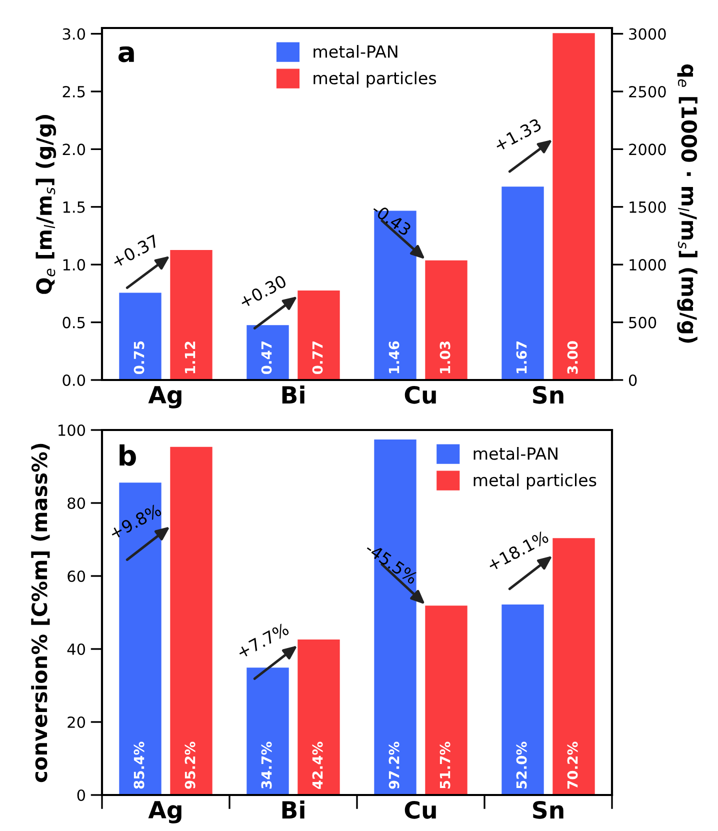 This screenshot has width=718, height=831. I want to click on data-label: 97.2%, so click(394, 765).